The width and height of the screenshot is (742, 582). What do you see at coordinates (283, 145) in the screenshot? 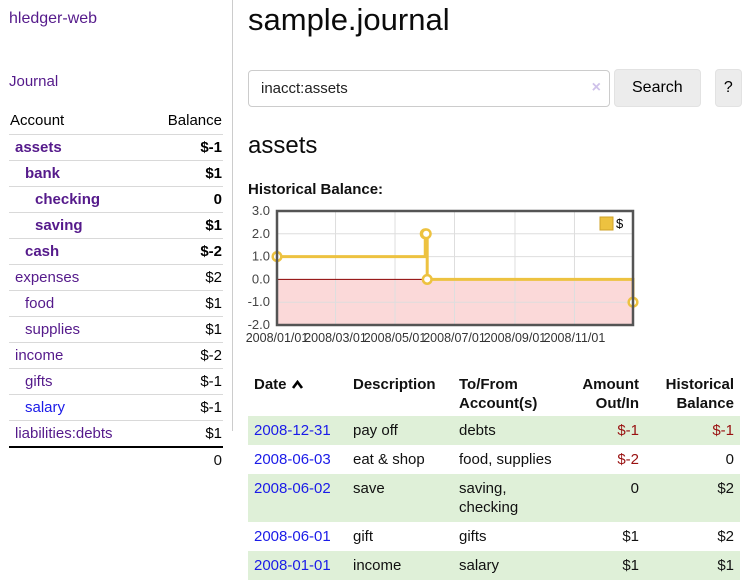
I see `account-heading: assets` at bounding box center [283, 145].